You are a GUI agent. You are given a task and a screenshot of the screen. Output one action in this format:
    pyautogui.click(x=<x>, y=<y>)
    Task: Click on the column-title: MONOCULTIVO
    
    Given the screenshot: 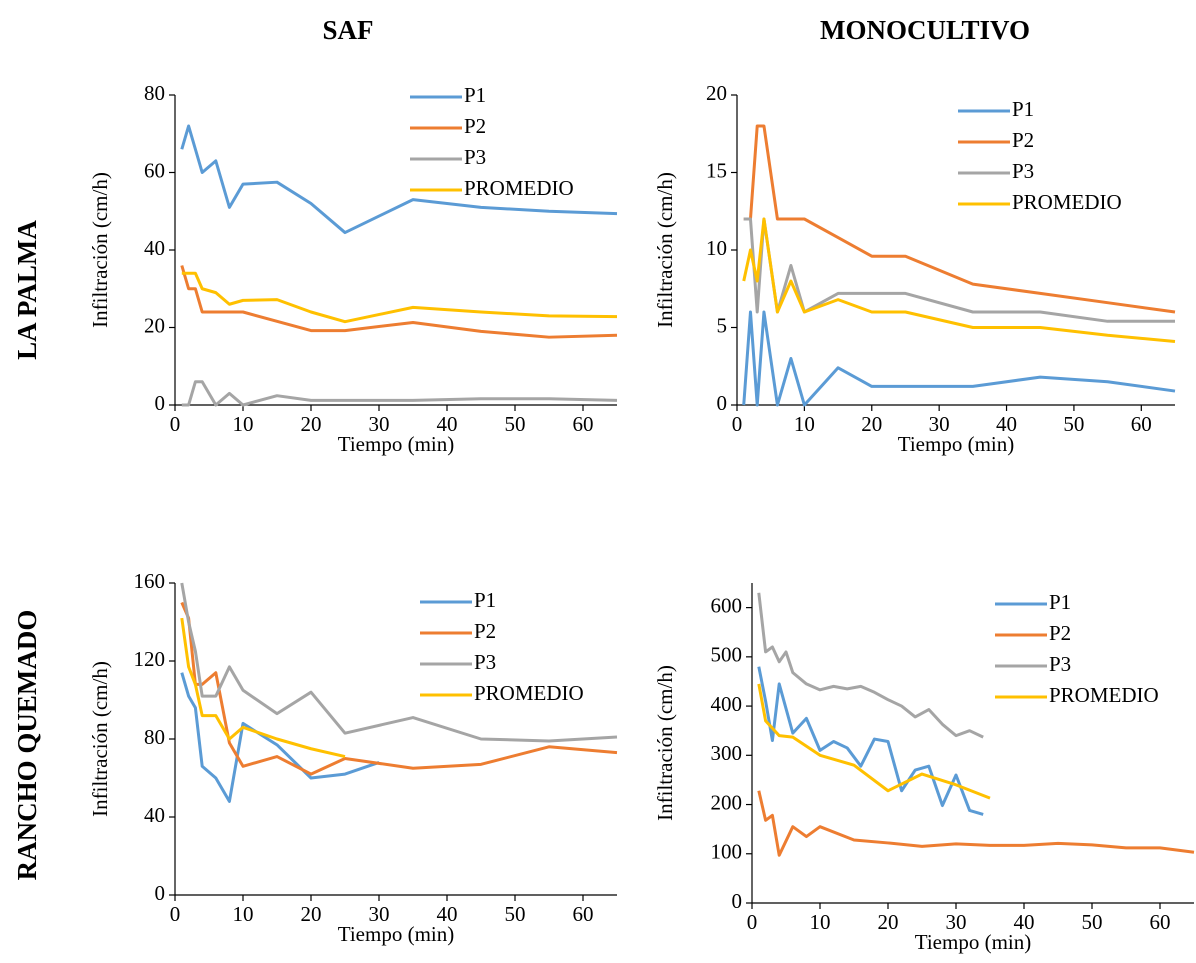 What is the action you would take?
    pyautogui.click(x=925, y=30)
    